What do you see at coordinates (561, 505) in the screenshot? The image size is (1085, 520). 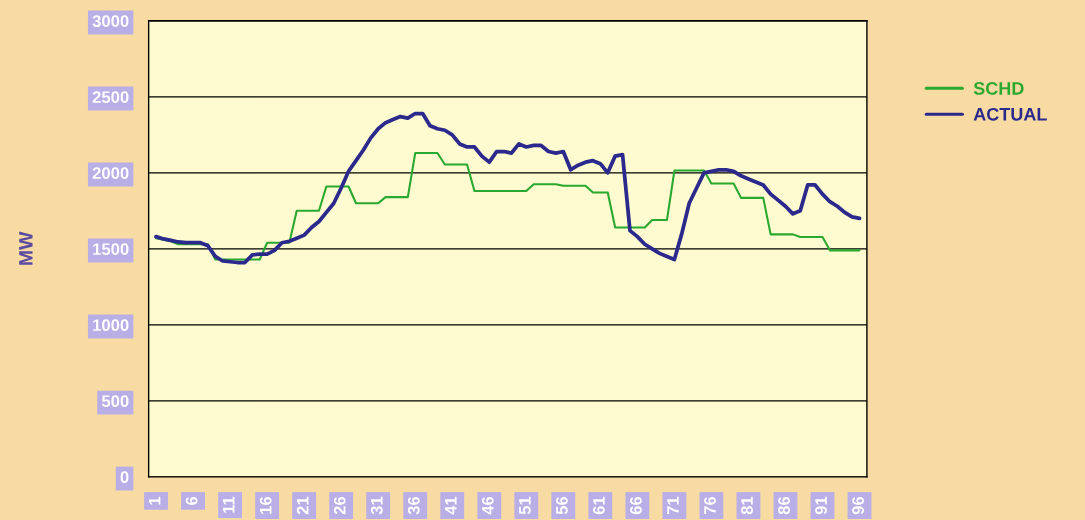 I see `x-tick-label: 56` at bounding box center [561, 505].